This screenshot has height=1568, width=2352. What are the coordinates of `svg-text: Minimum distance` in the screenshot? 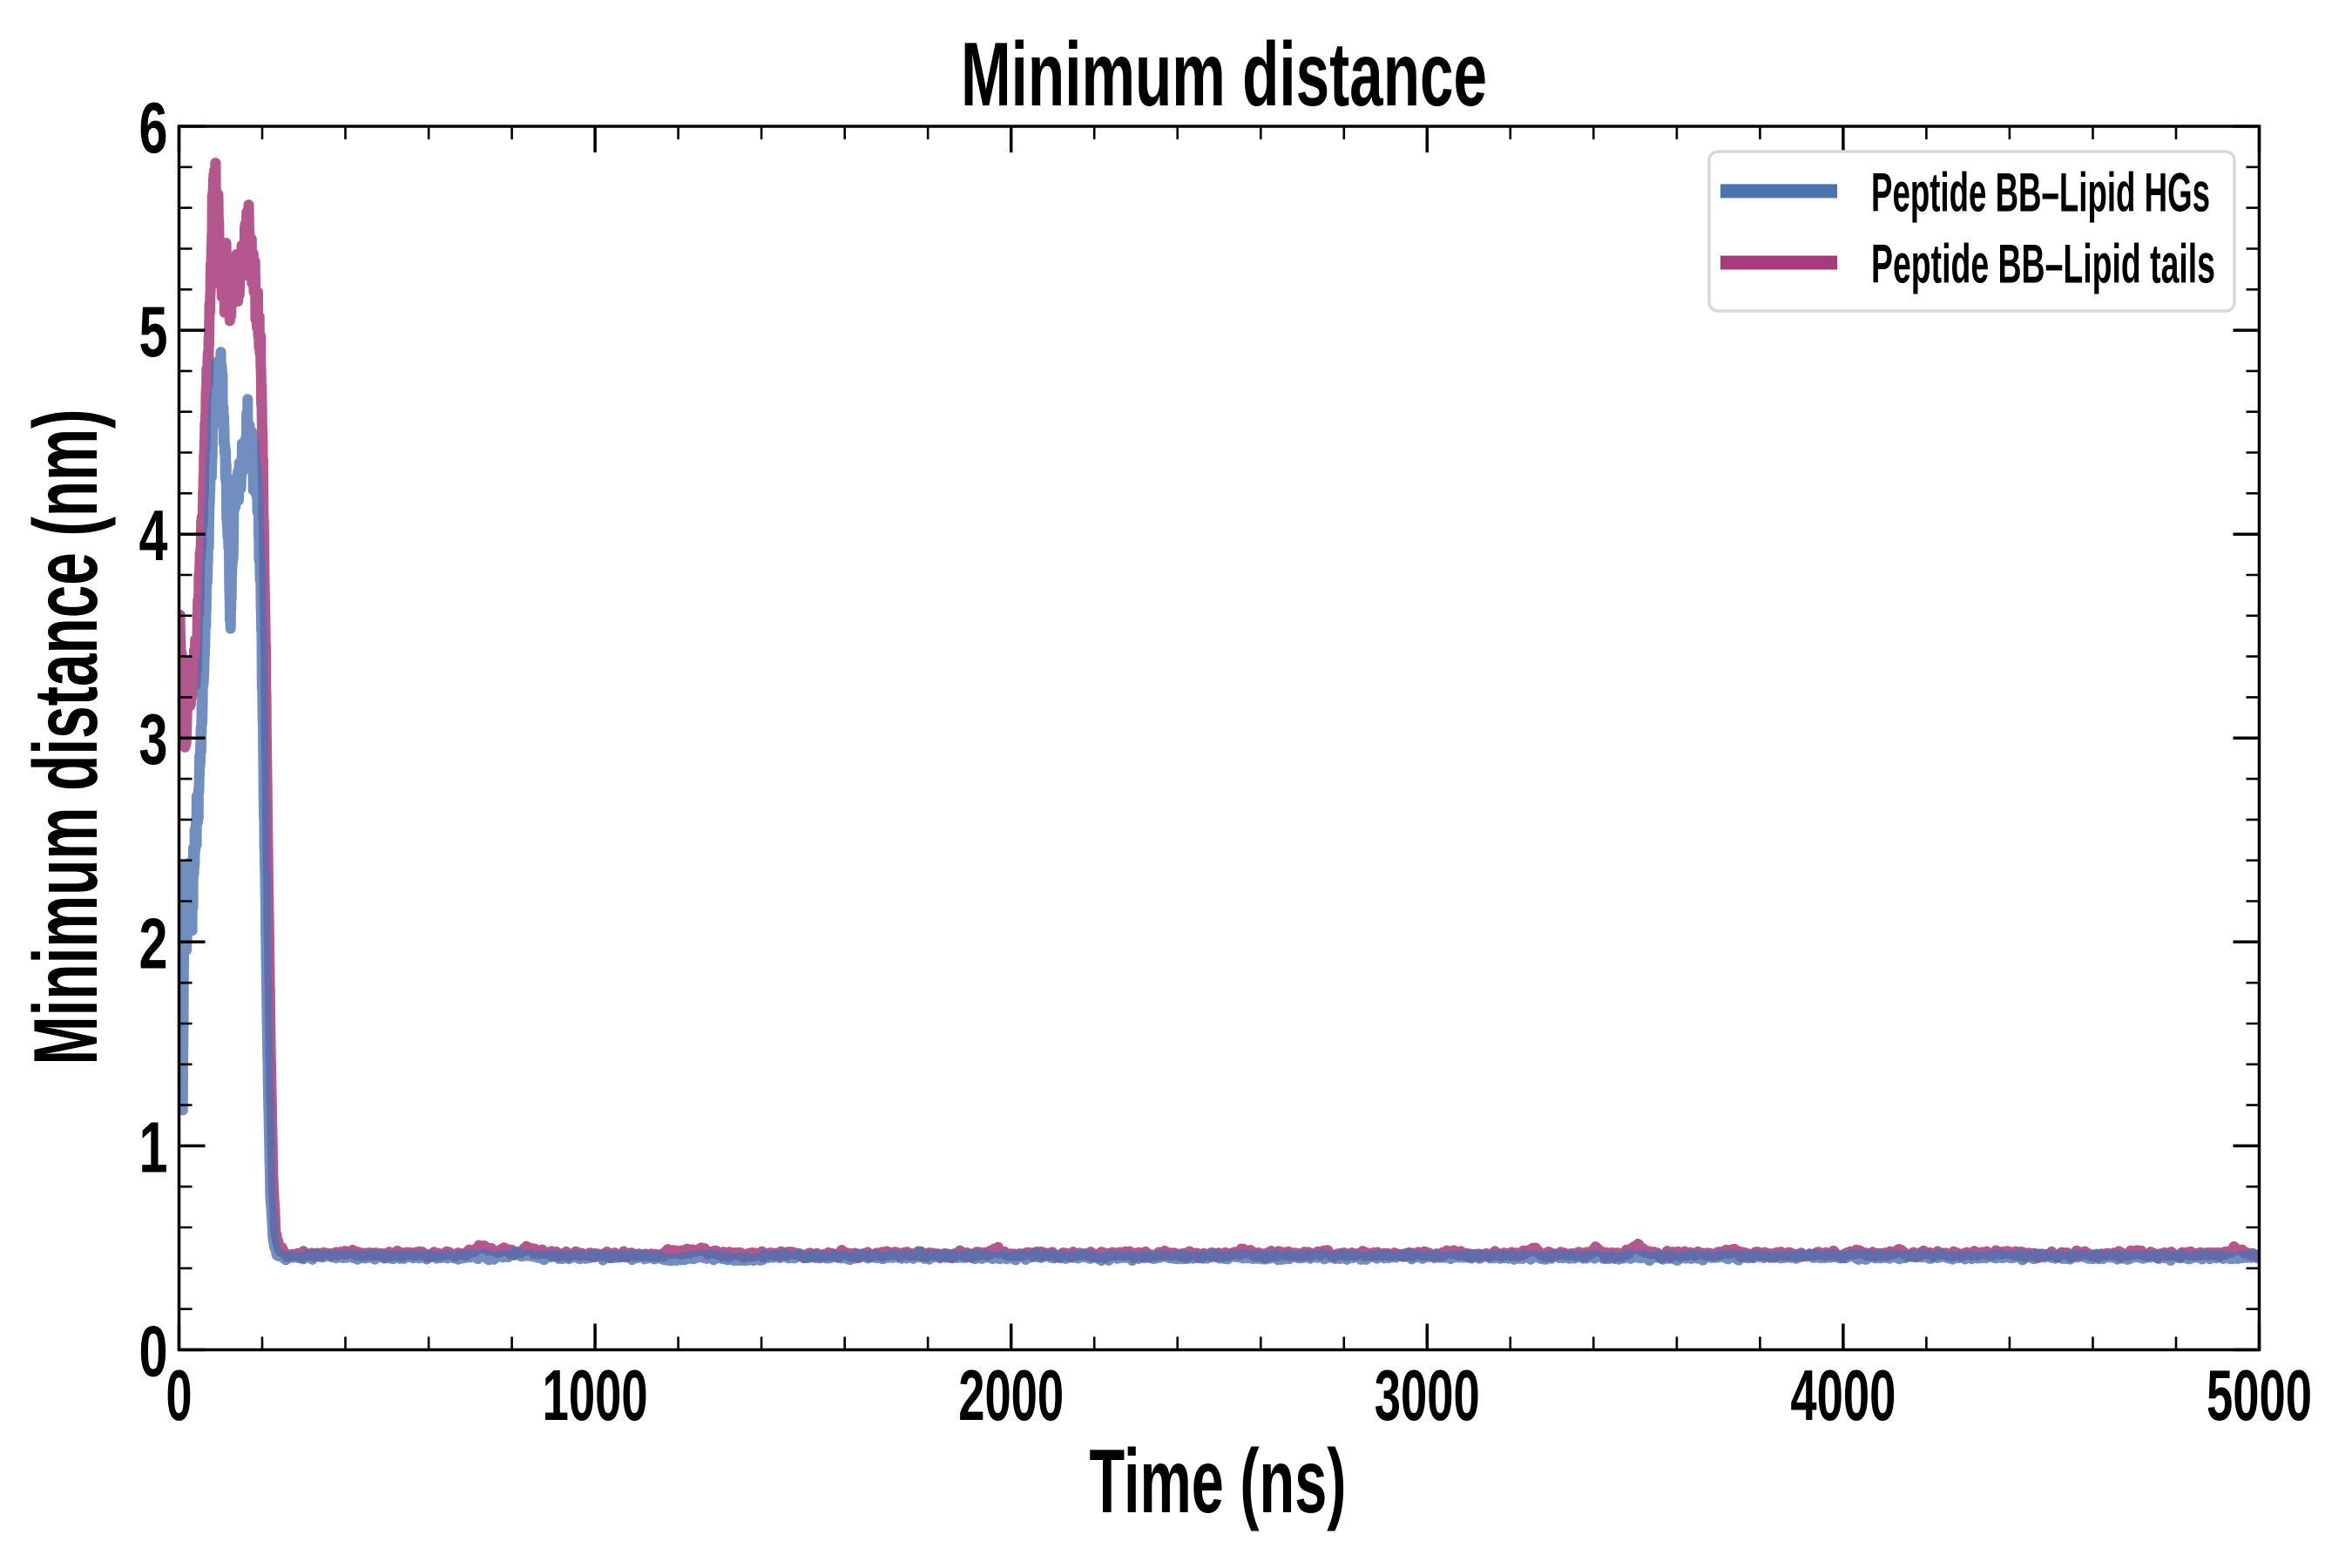 It's located at (1224, 74).